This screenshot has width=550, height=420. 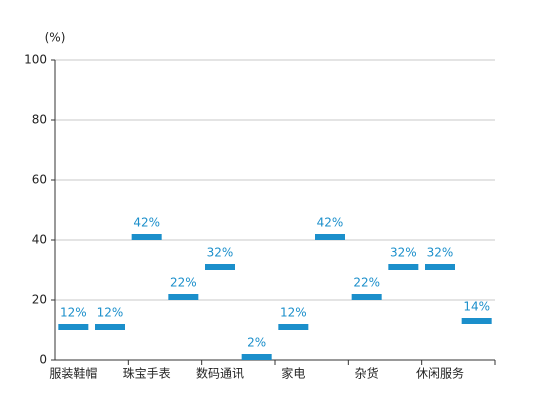 I want to click on y-tick-label: 80, so click(x=39, y=120).